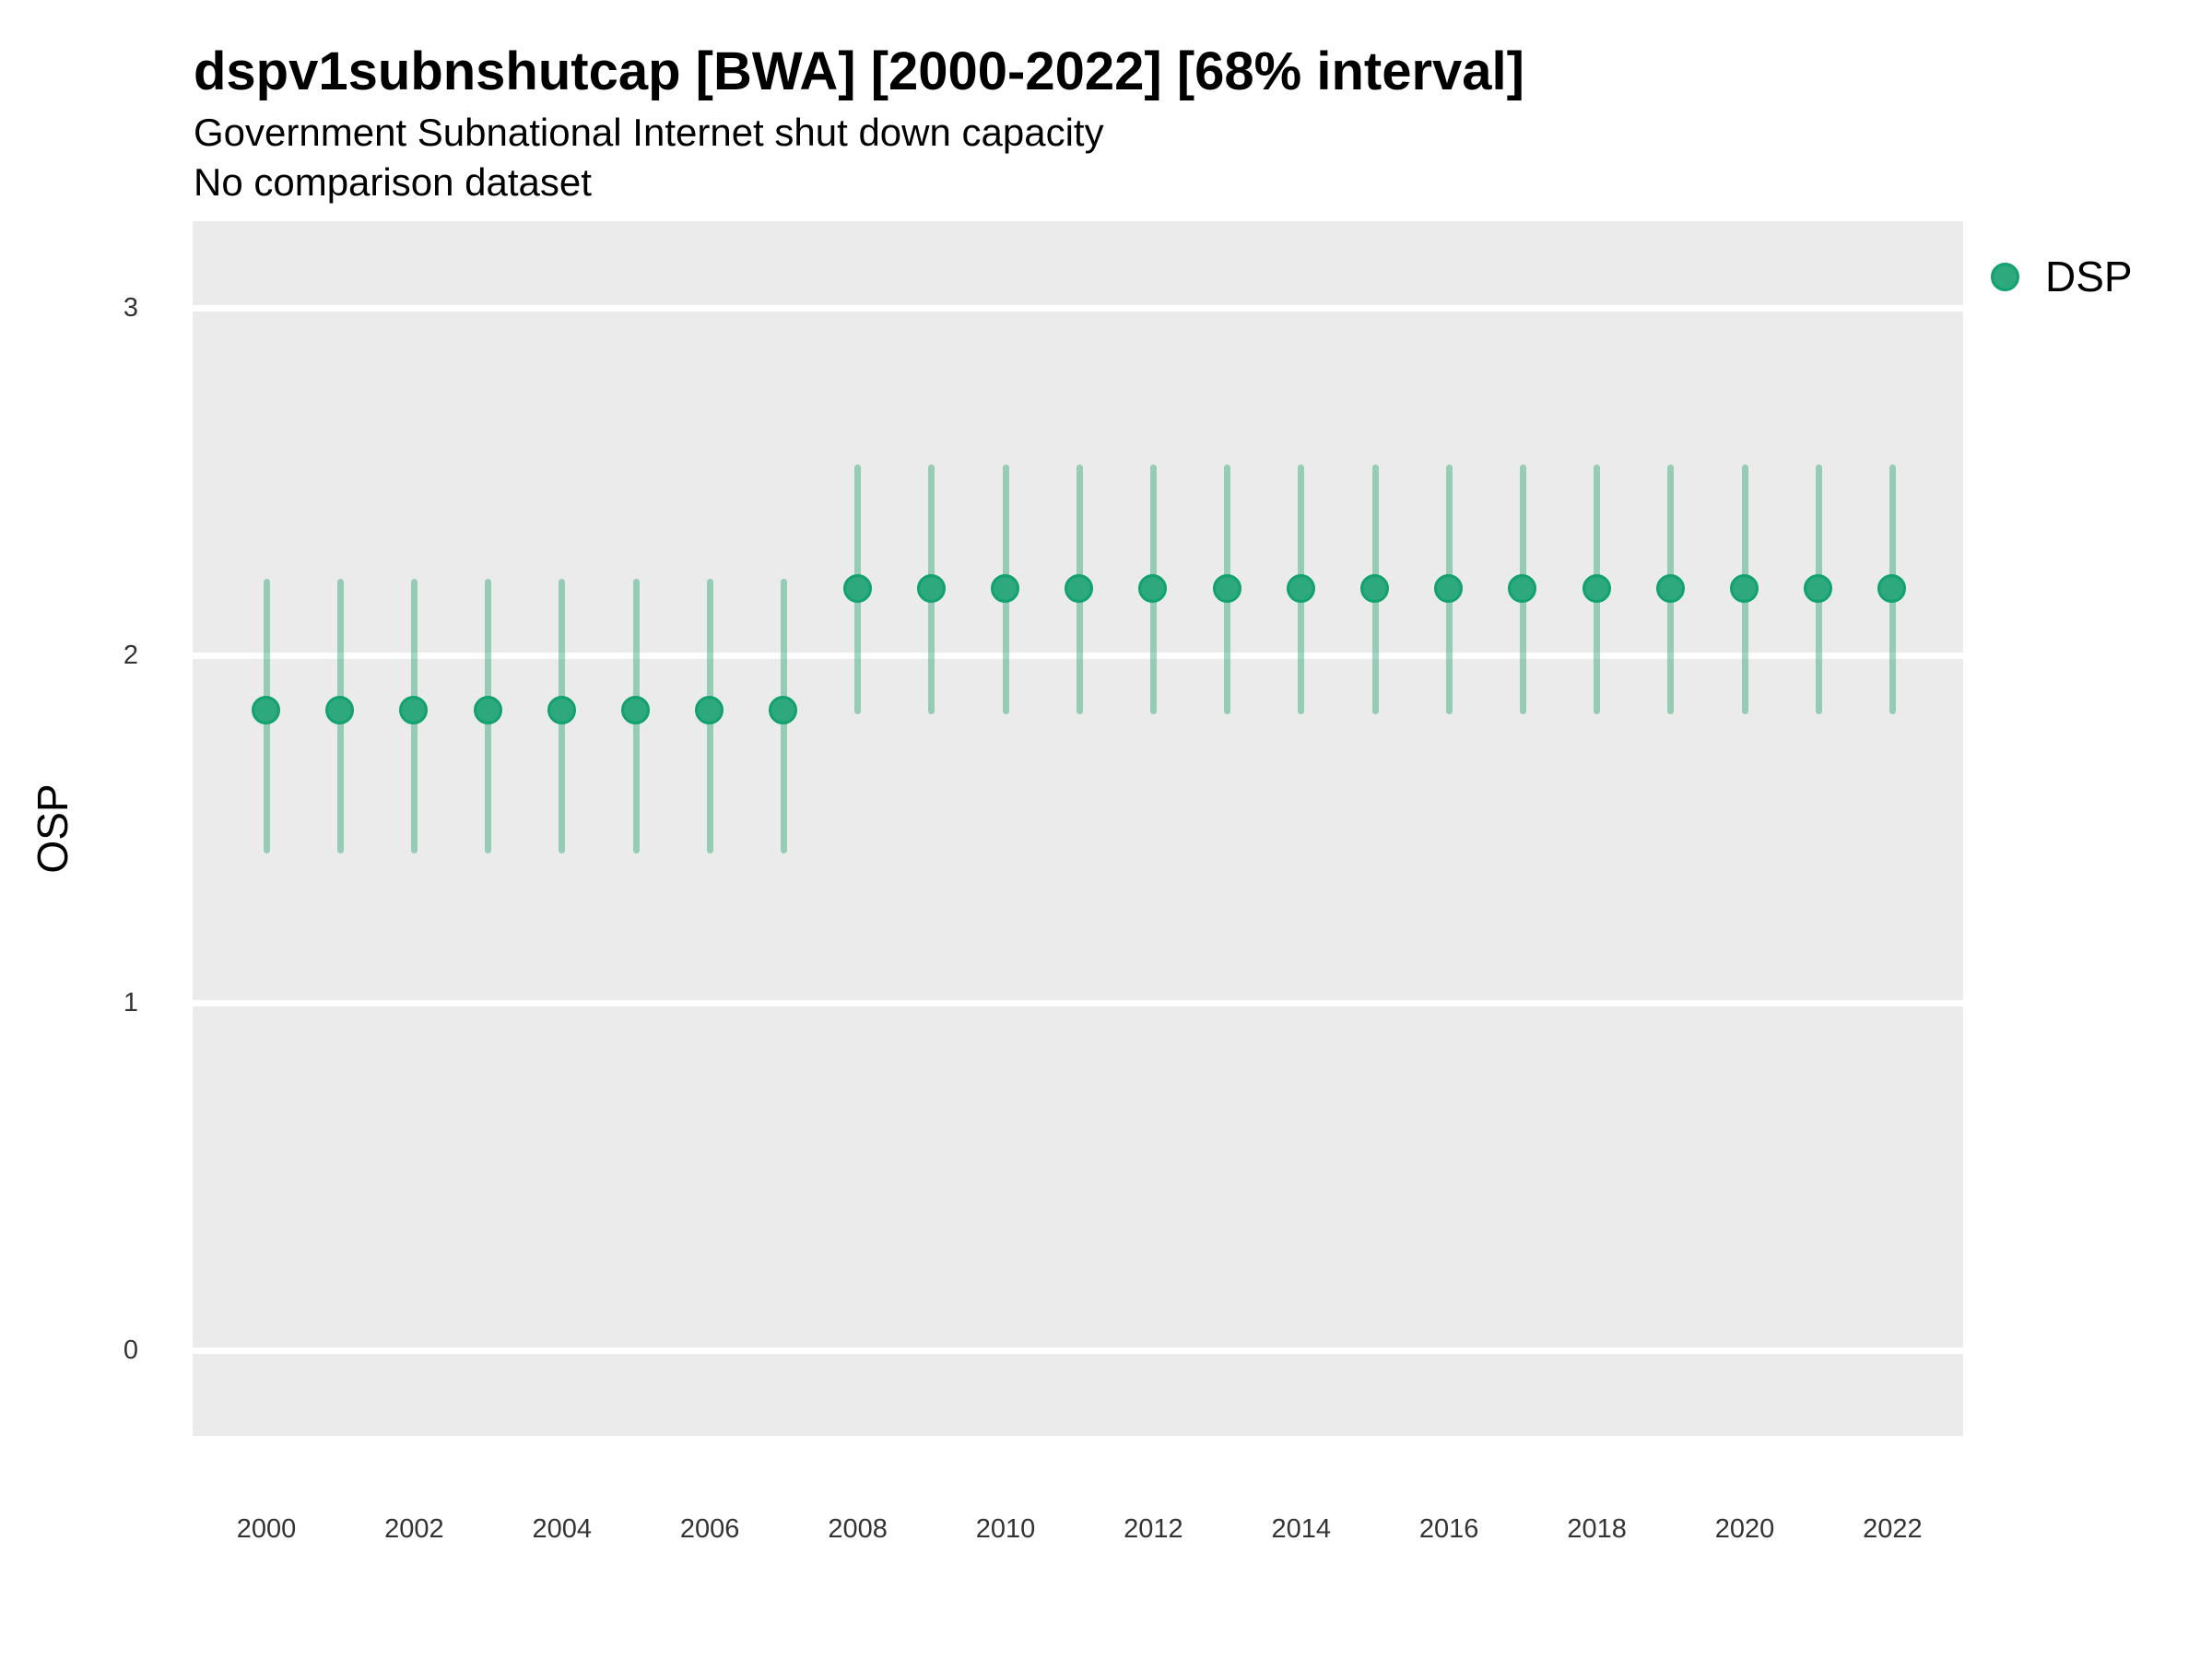 The image size is (2212, 1659). Describe the element at coordinates (1893, 1529) in the screenshot. I see `x-tick-label: 2022` at that location.